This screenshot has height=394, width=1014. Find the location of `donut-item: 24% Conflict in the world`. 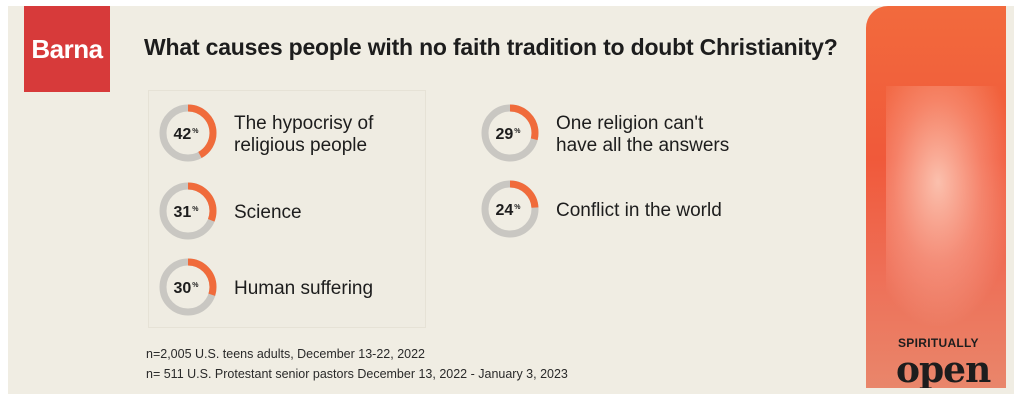

donut-item: 24% Conflict in the world is located at coordinates (601, 209).